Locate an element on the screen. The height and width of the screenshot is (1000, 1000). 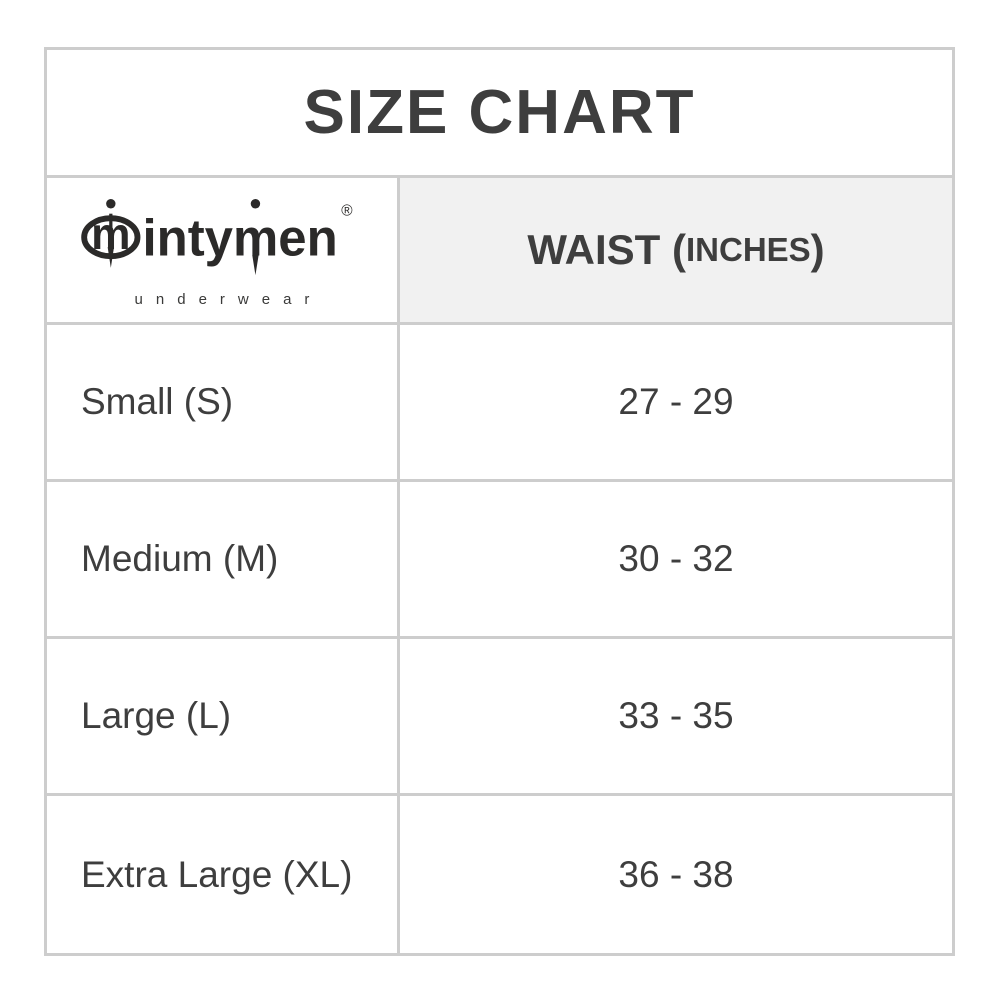
table-row-large-waist: 33 - 35 is located at coordinates (676, 717).